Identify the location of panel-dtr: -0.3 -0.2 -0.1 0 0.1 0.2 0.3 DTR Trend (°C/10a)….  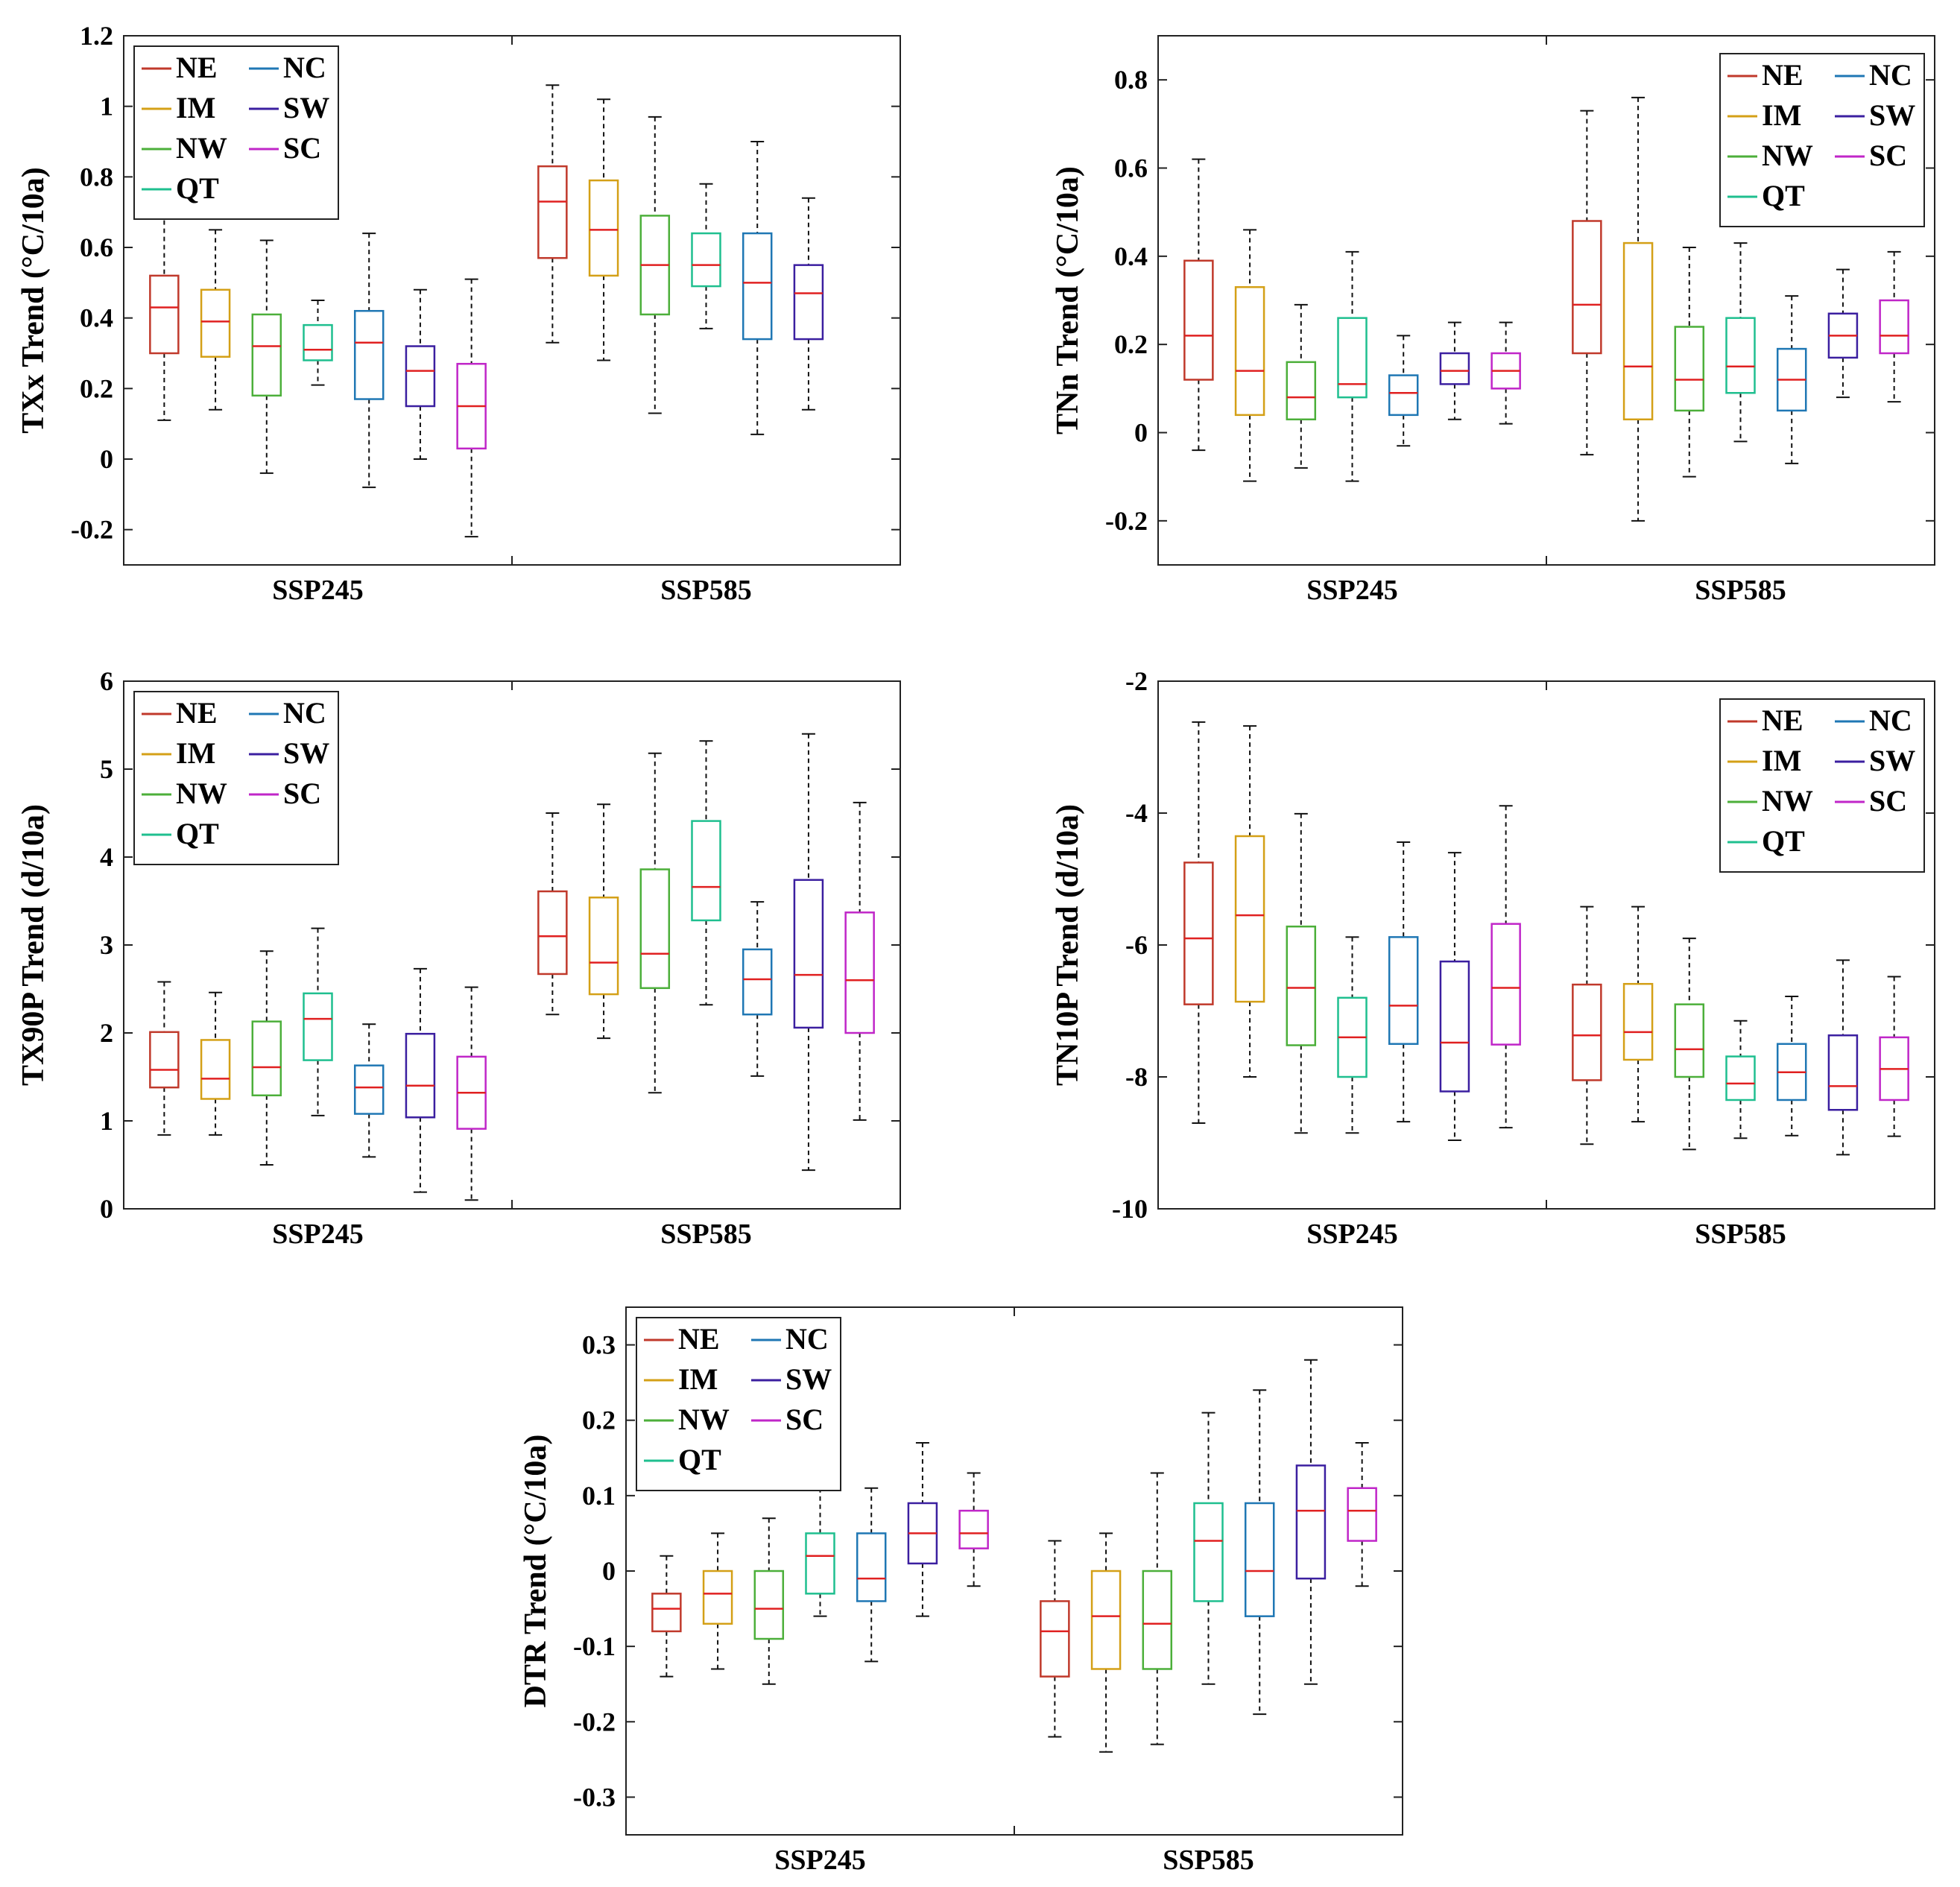
(961, 1591).